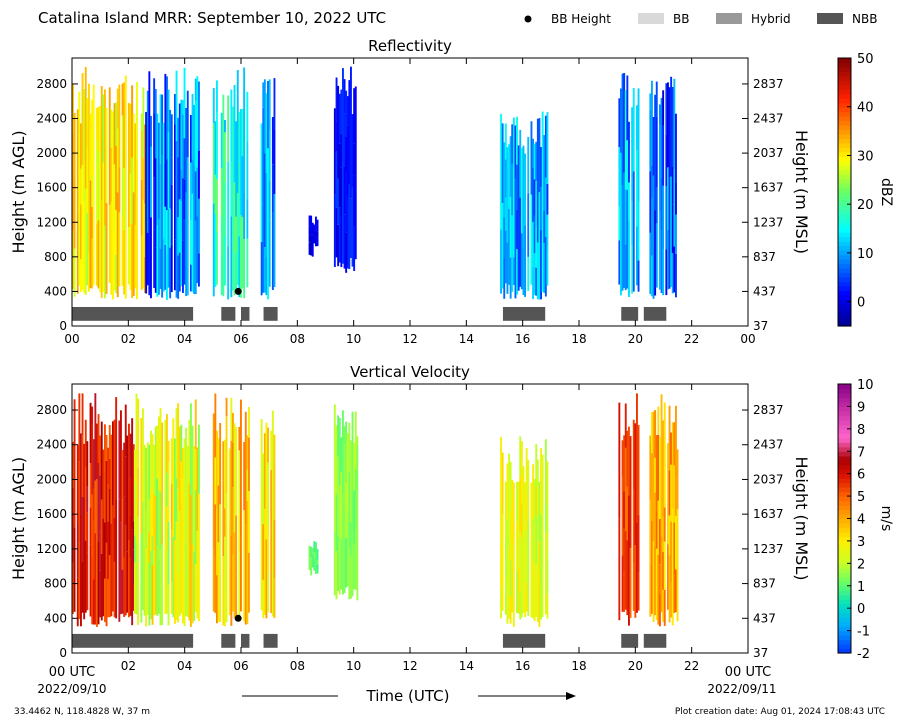 This screenshot has height=725, width=900. Describe the element at coordinates (408, 696) in the screenshot. I see `x-axis-label: Time (UTC)` at that location.